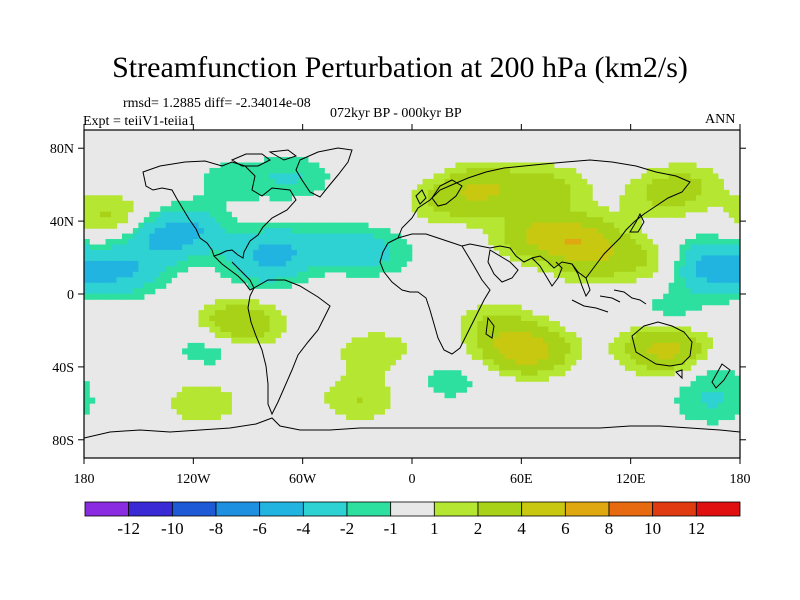  I want to click on colorbar-swatch, so click(500, 509).